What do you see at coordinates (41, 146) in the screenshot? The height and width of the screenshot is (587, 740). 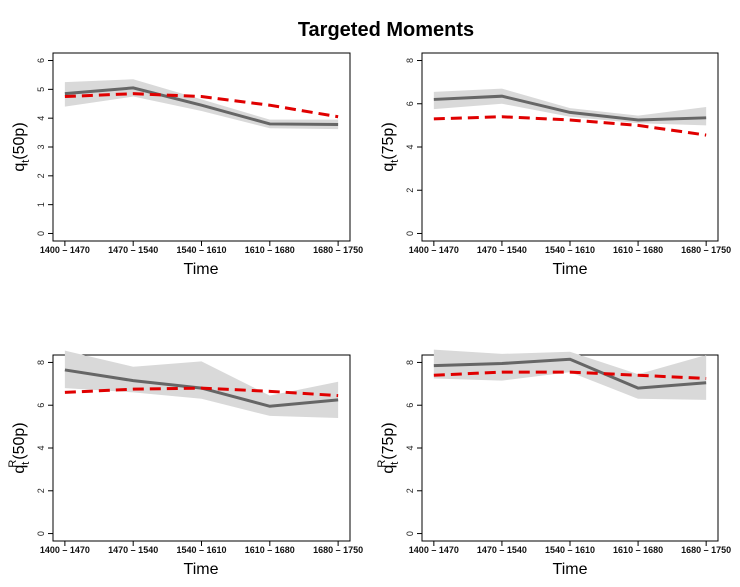 I see `y-tick-label: 3` at bounding box center [41, 146].